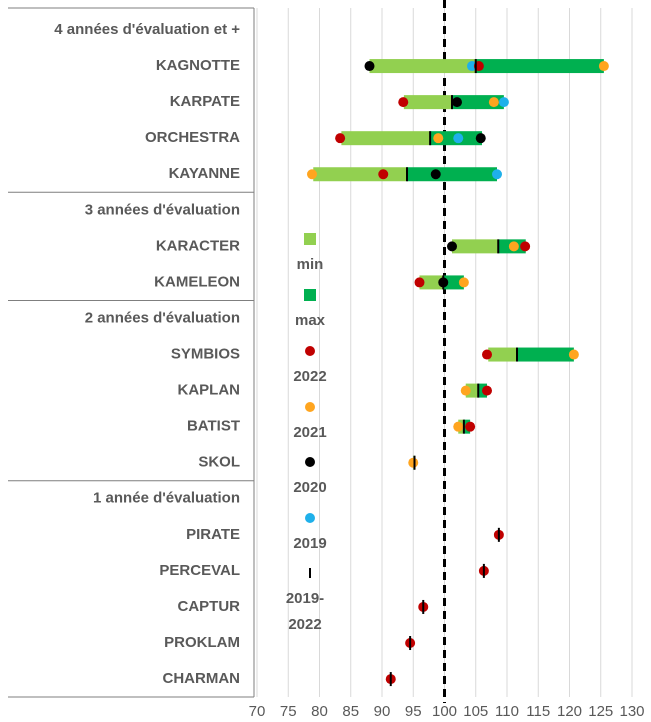  What do you see at coordinates (310, 264) in the screenshot?
I see `legend-label: min` at bounding box center [310, 264].